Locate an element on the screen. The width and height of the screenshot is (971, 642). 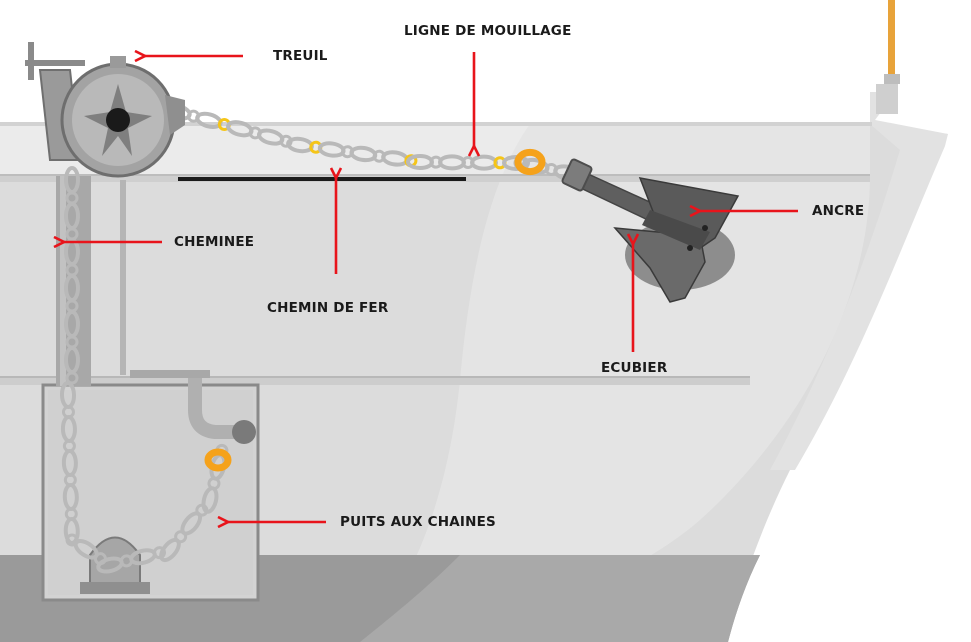
chain-locker is located at coordinates (150, 486).